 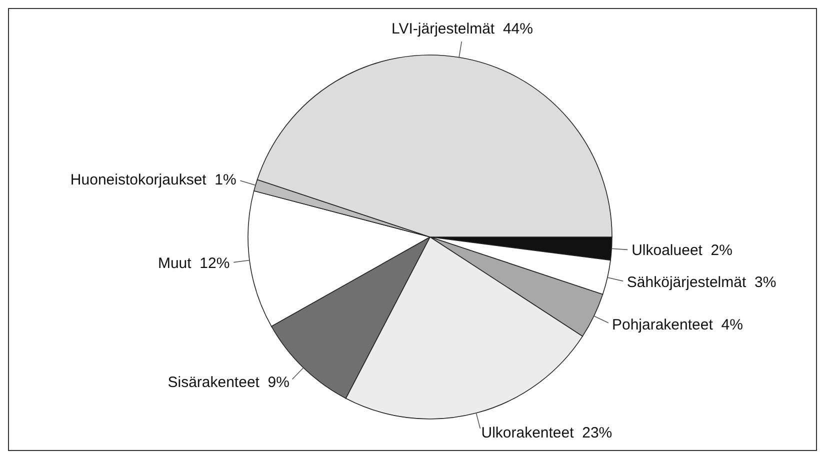 I want to click on slice-label: Muut 12%, so click(x=194, y=263).